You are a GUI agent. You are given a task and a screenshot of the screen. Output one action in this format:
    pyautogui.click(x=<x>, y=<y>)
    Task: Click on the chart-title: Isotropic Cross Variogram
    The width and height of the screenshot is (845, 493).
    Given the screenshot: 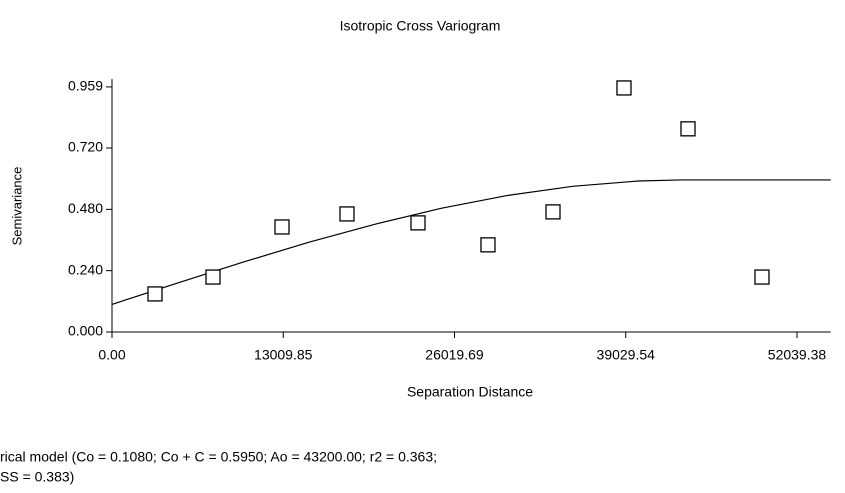 What is the action you would take?
    pyautogui.click(x=420, y=26)
    